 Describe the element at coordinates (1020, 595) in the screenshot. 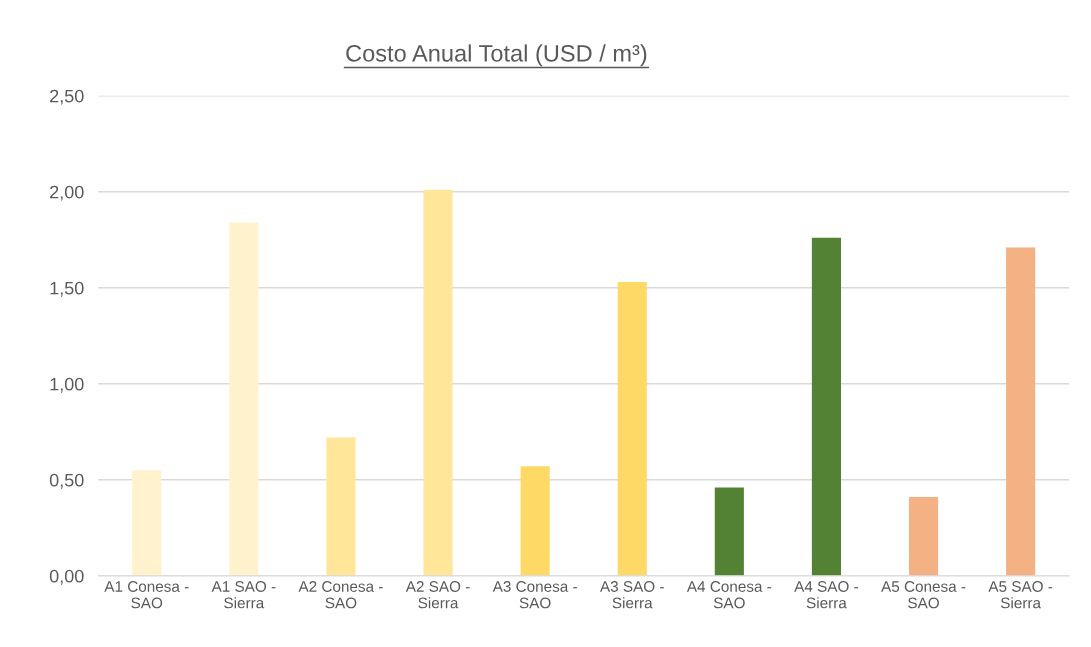

I see `x-tick-label: A5 SAO - Sierra` at that location.